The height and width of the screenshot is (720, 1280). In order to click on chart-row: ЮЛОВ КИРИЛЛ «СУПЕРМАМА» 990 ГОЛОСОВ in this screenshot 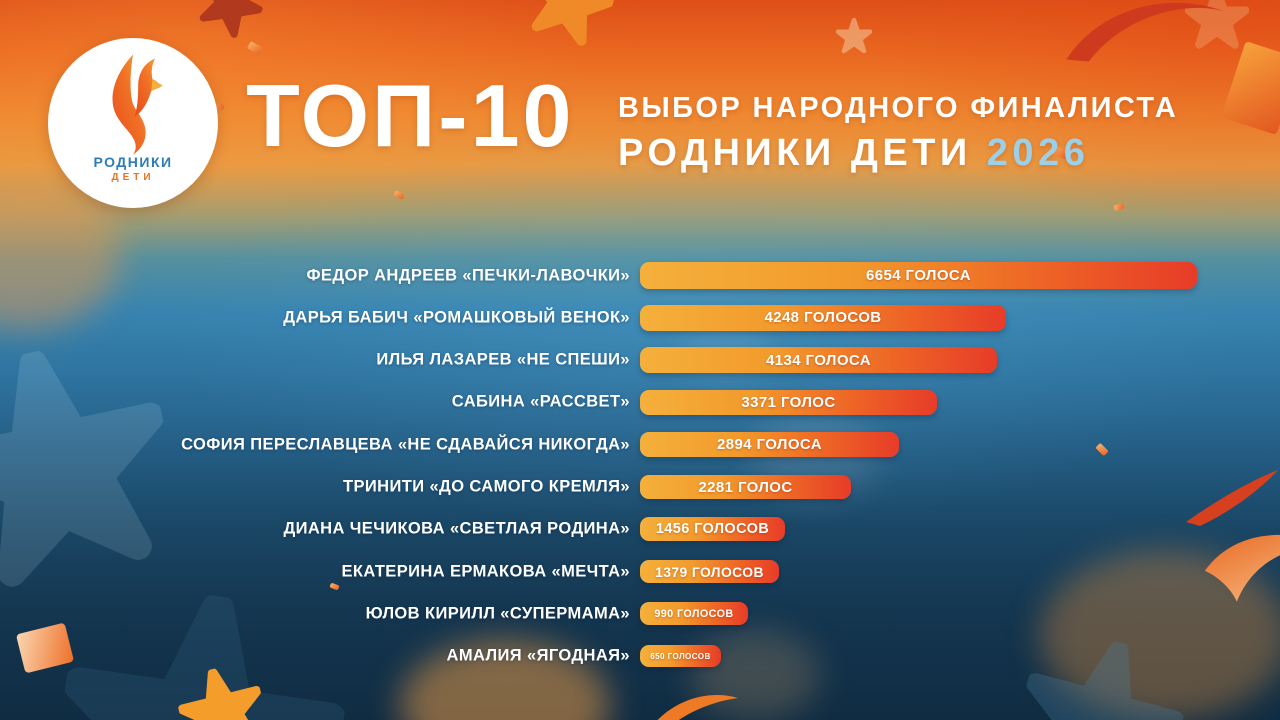, I will do `click(640, 614)`.